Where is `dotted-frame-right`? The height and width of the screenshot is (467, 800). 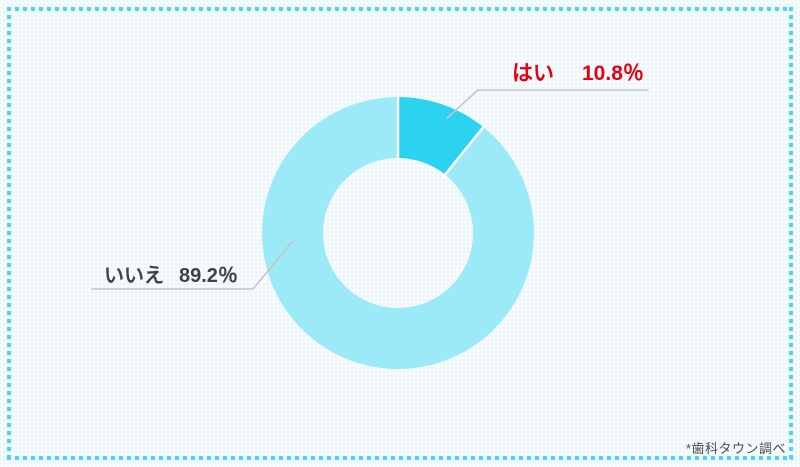 dotted-frame-right is located at coordinates (791, 233).